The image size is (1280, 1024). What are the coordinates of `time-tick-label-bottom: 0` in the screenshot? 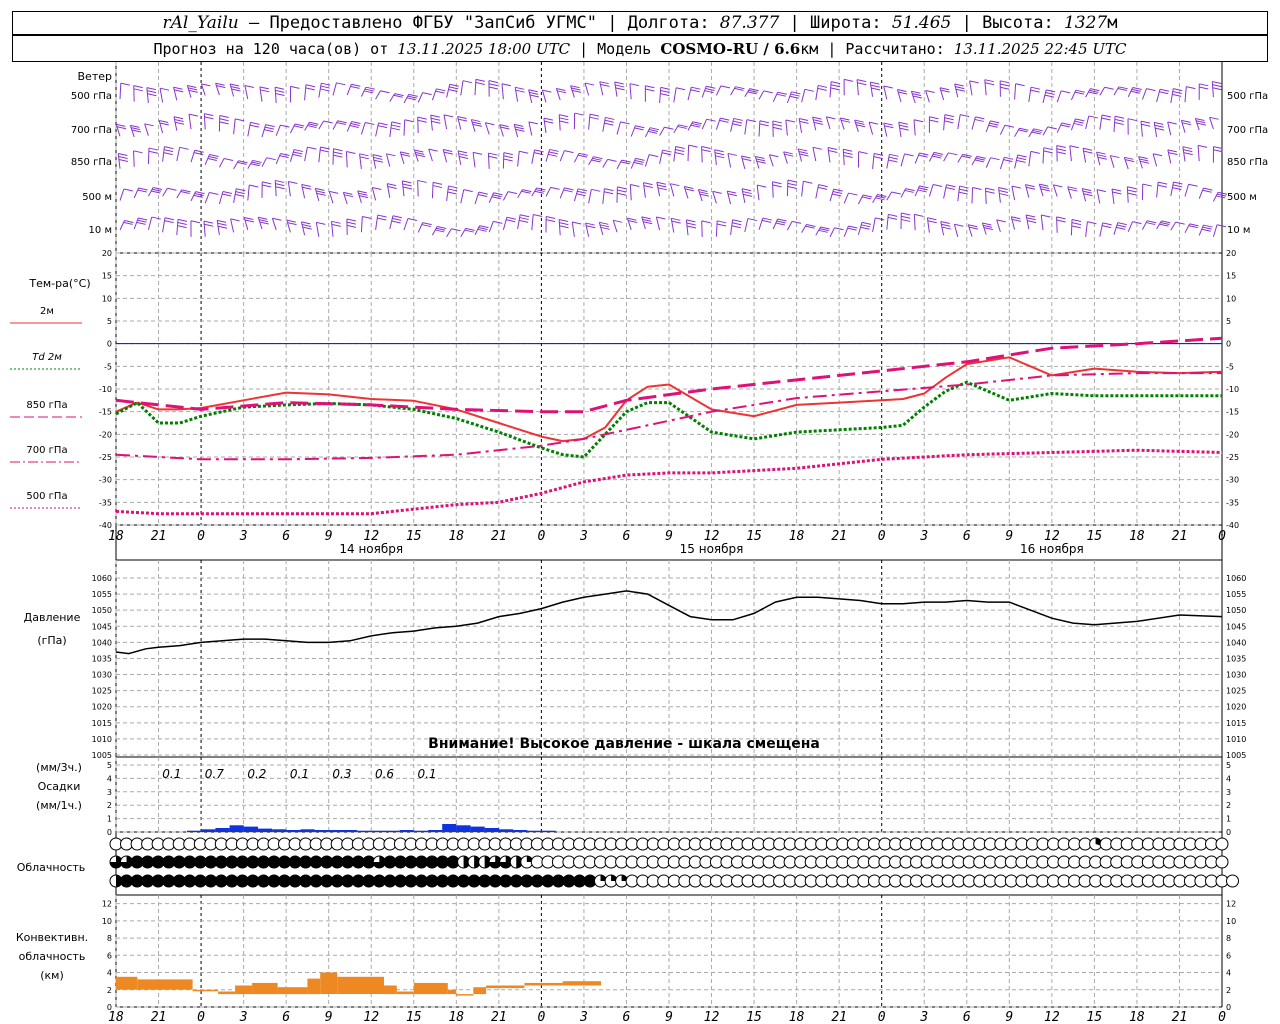 It's located at (541, 1017).